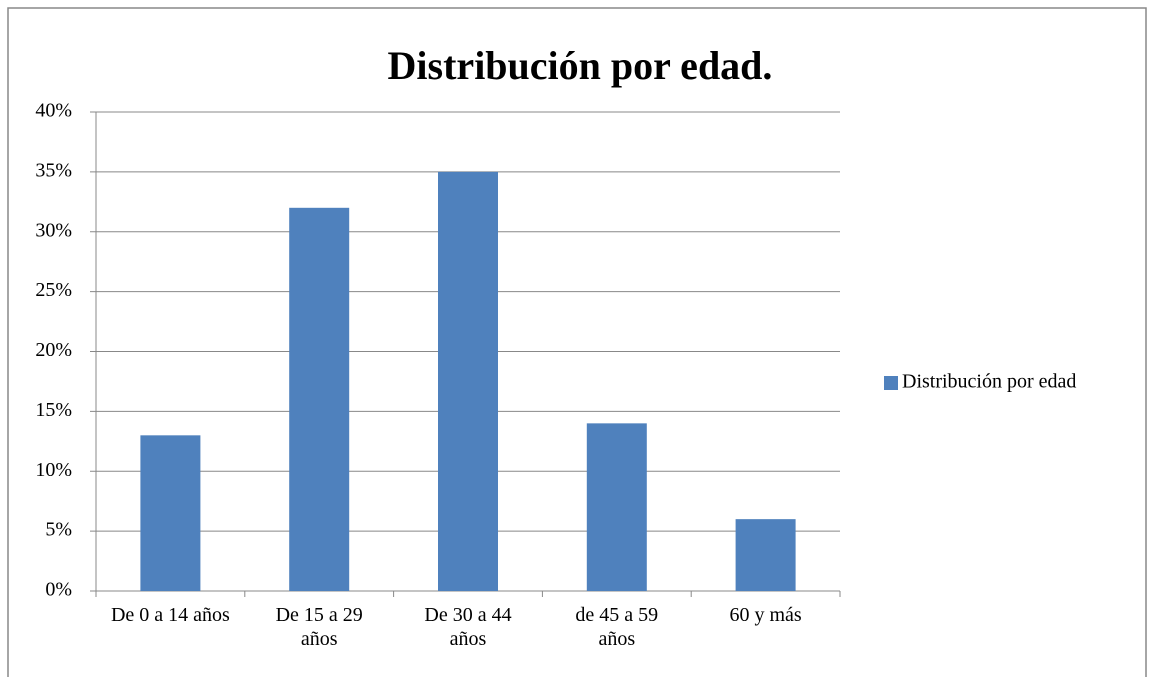  What do you see at coordinates (617, 627) in the screenshot?
I see `x-tick-label: de 45 a 59 años` at bounding box center [617, 627].